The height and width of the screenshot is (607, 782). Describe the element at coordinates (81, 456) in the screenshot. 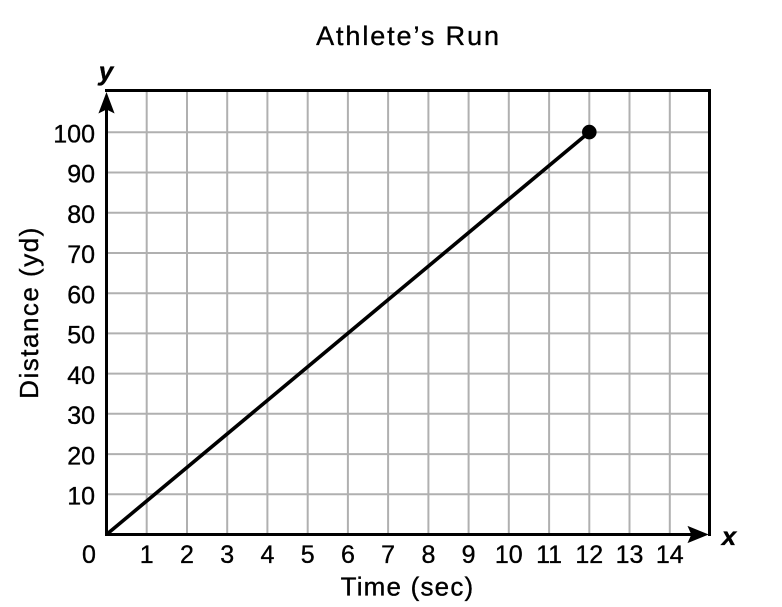

I see `svg-text: 20` at that location.